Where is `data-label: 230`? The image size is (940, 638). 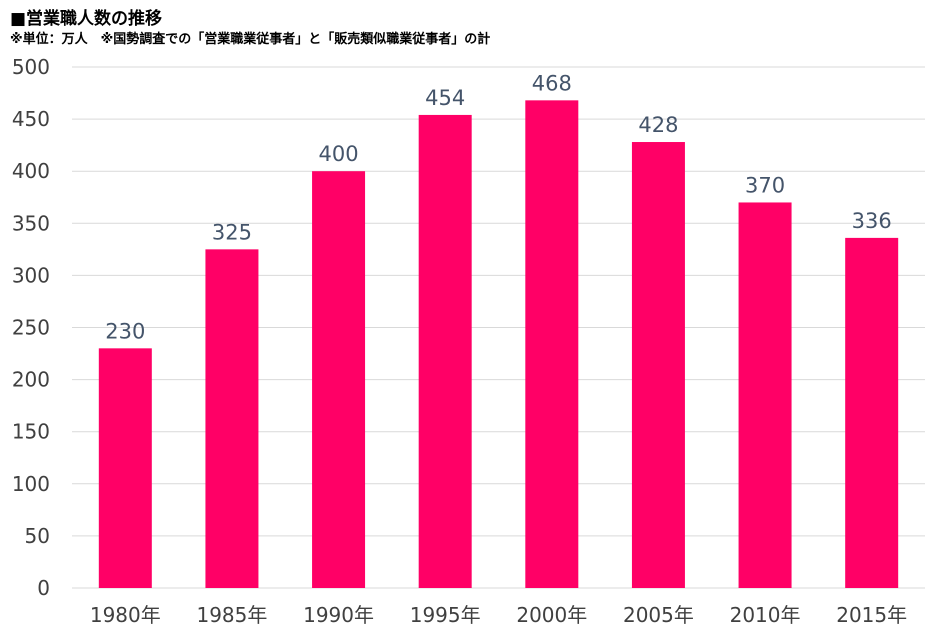 data-label: 230 is located at coordinates (125, 331).